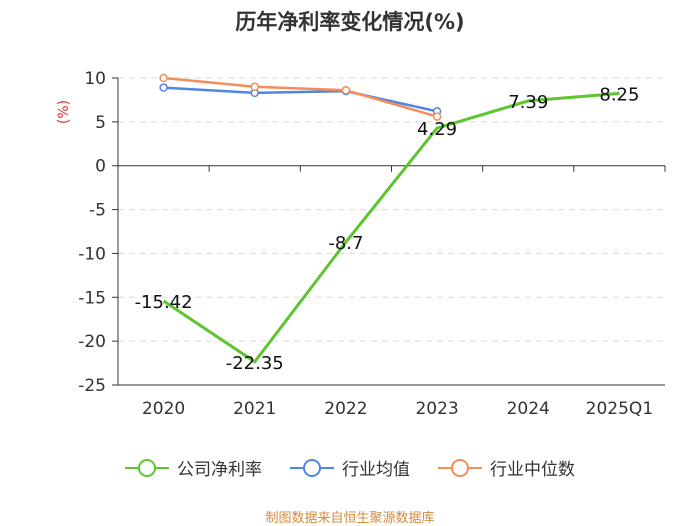  I want to click on legend-label-industry-median: 行业中位数, so click(532, 470).